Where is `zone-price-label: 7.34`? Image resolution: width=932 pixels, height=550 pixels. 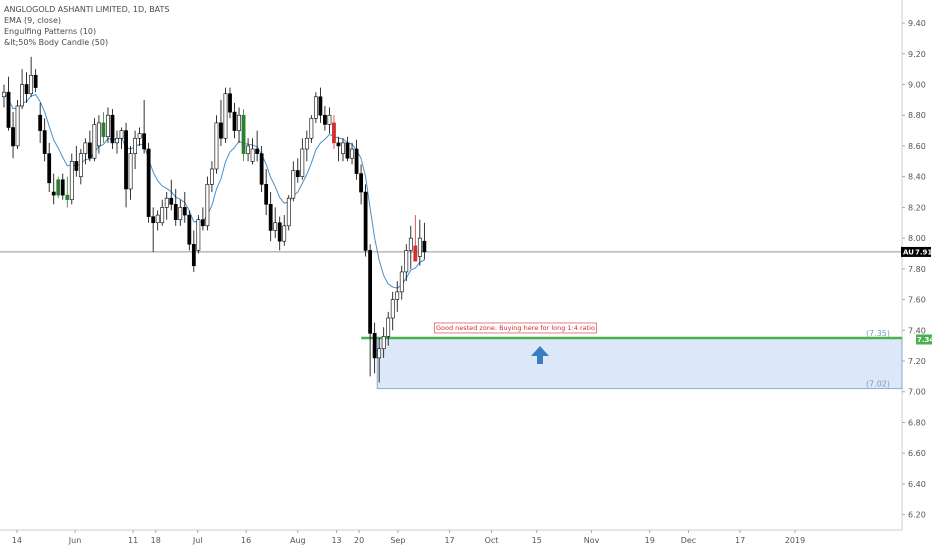
zone-price-label: 7.34 is located at coordinates (924, 340).